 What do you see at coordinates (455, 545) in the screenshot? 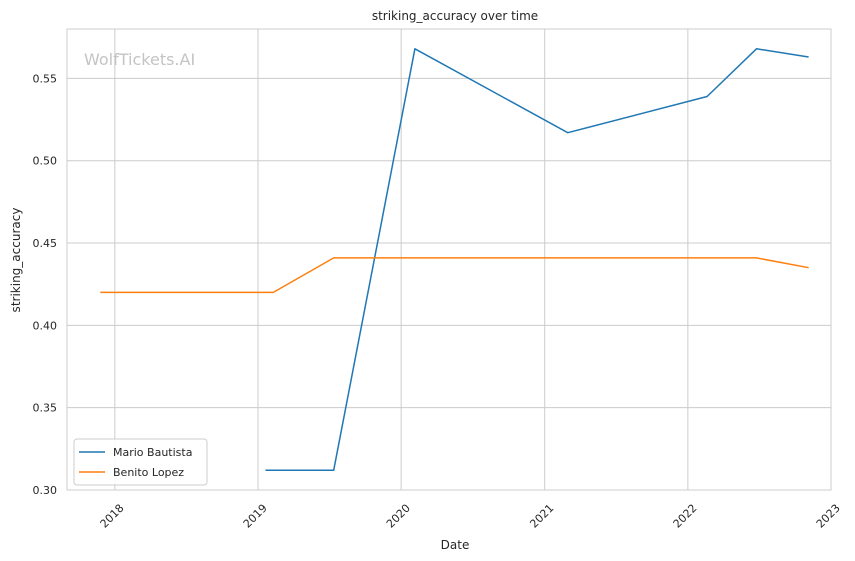
I see `x-axis-label: Date` at bounding box center [455, 545].